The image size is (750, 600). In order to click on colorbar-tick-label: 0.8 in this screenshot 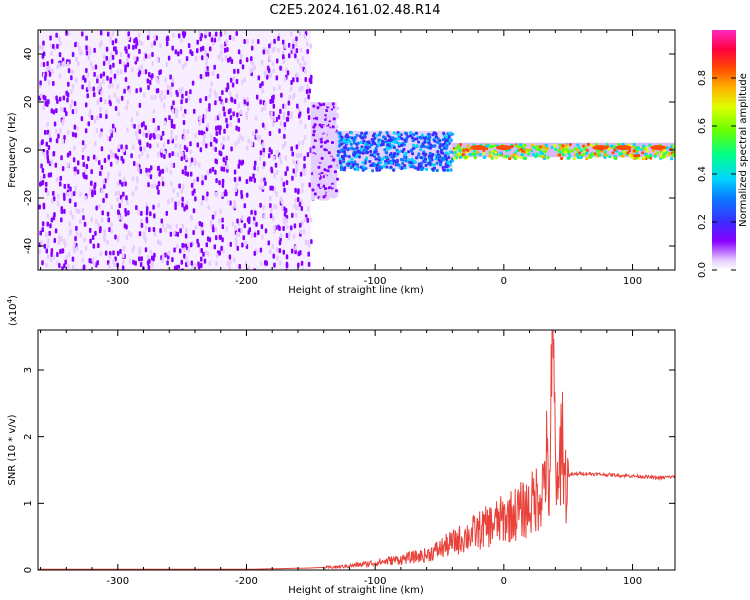, I will do `click(702, 78)`.